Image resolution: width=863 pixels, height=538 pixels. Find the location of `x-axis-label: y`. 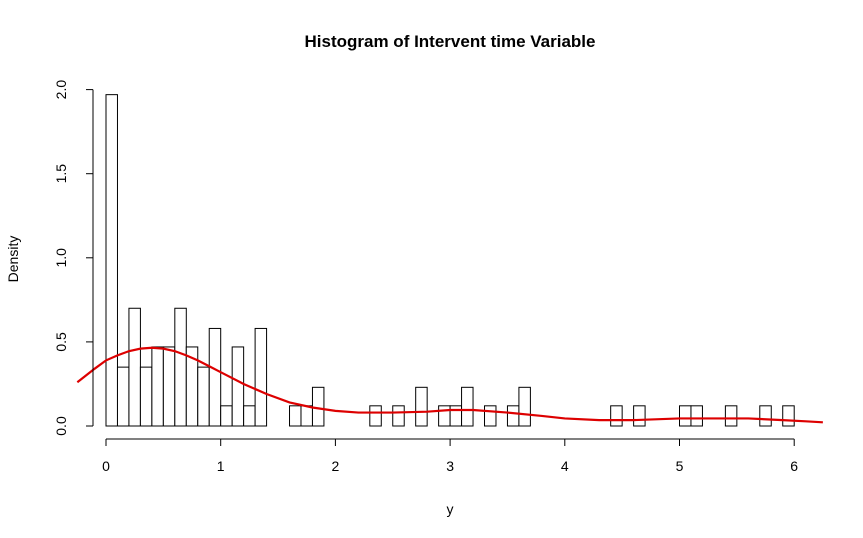

x-axis-label: y is located at coordinates (450, 509).